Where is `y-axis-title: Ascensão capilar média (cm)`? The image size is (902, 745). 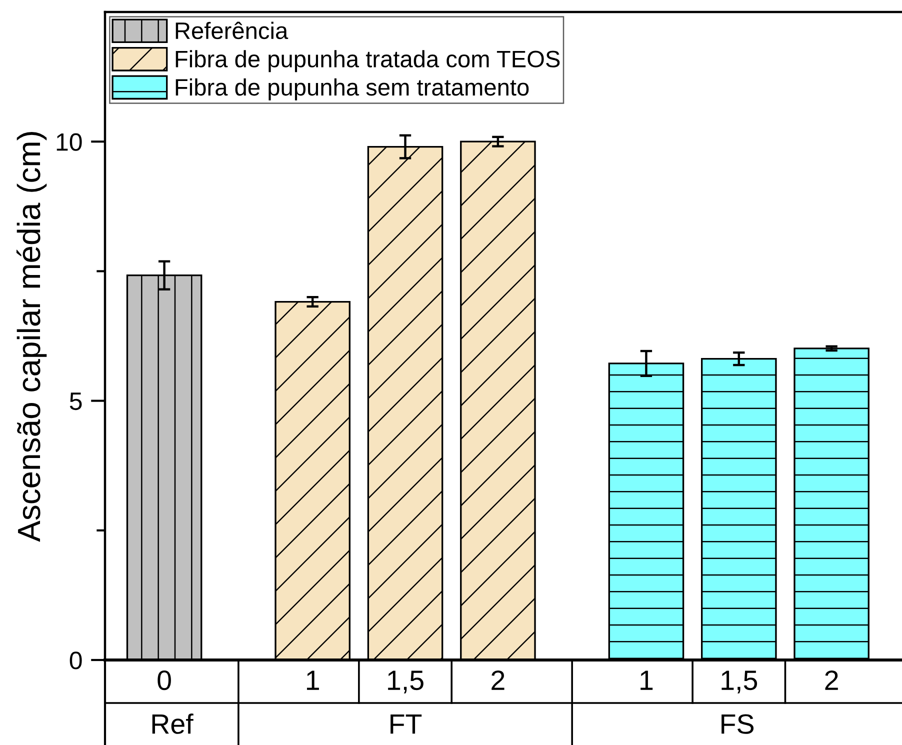
y-axis-title: Ascensão capilar média (cm) is located at coordinates (31, 337).